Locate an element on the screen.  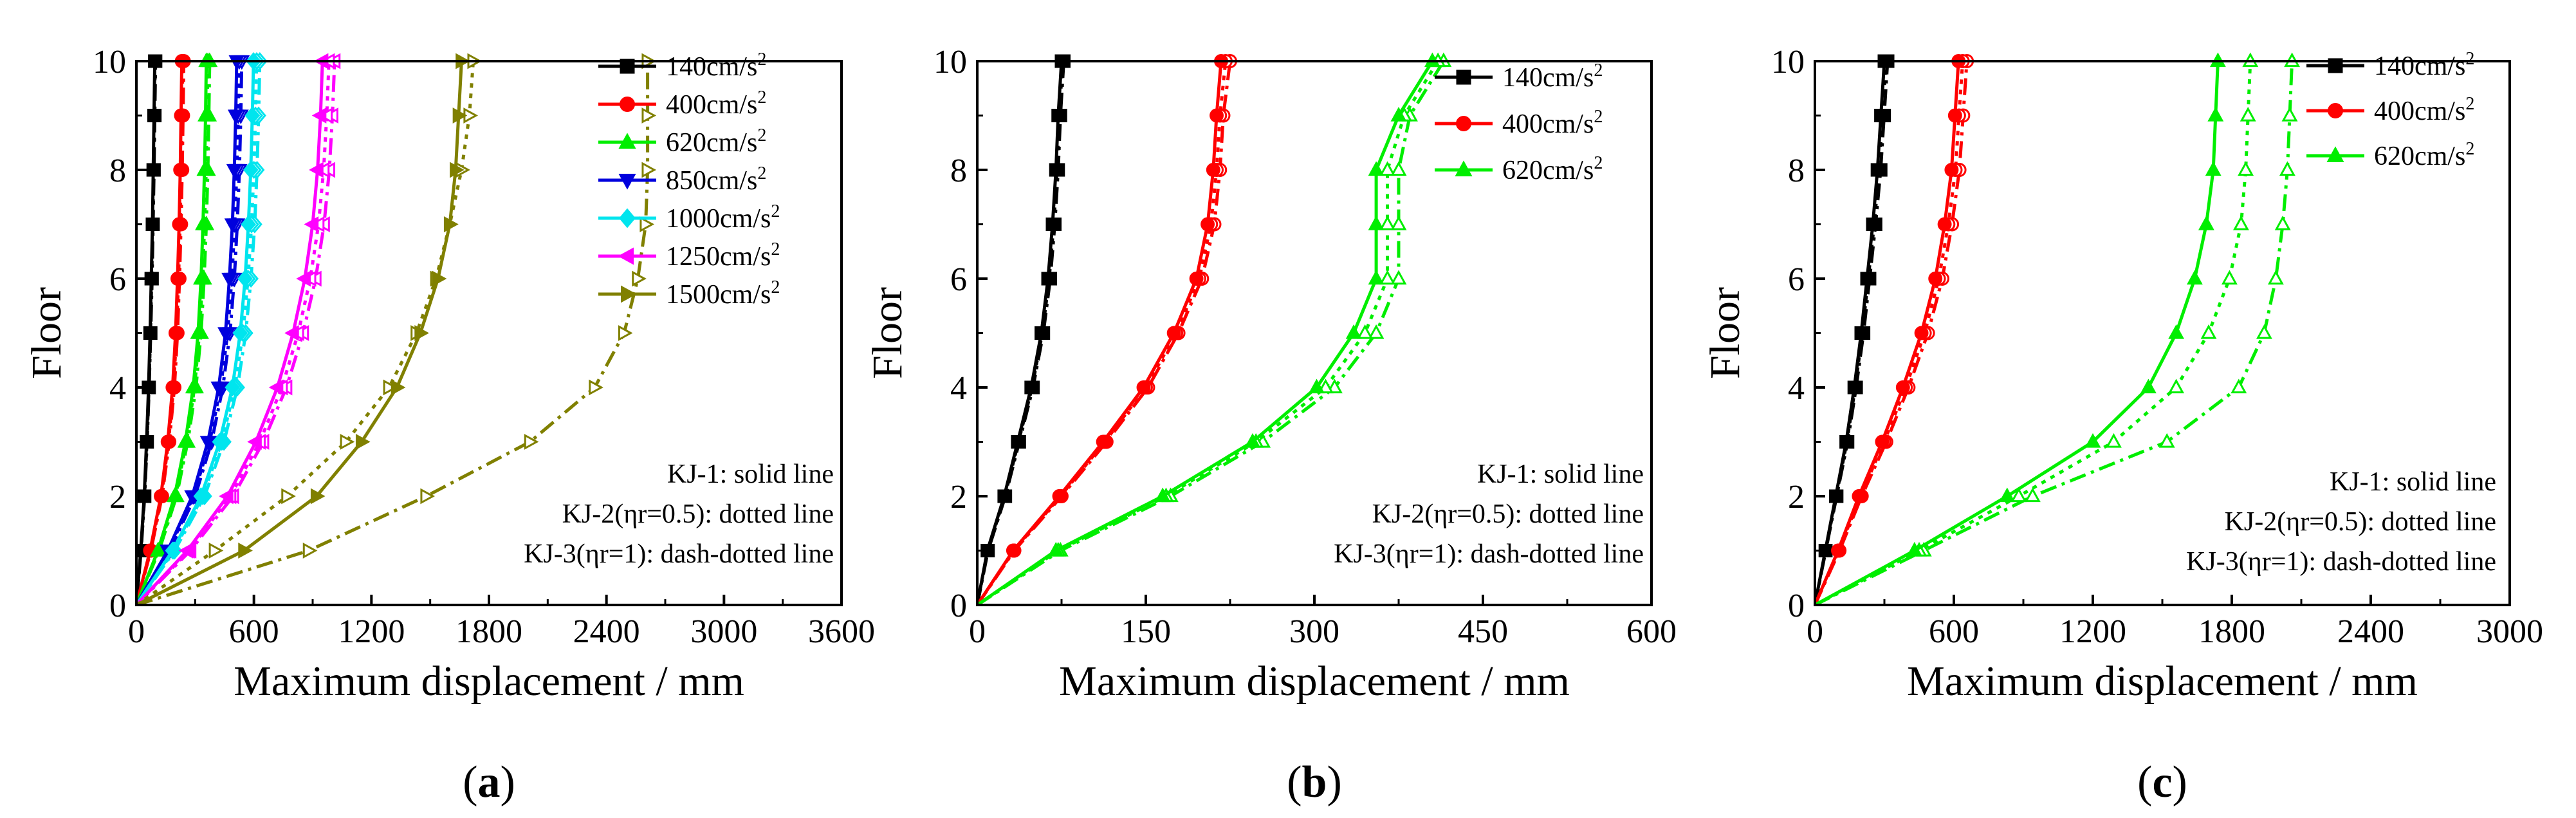
x-tick-label: 150 is located at coordinates (1146, 631).